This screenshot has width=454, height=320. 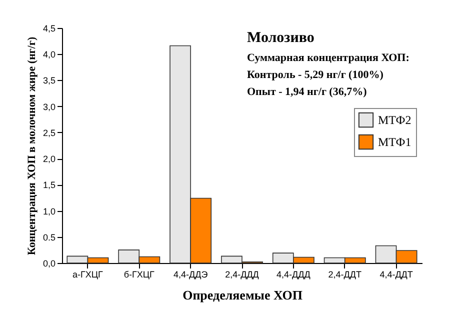 What do you see at coordinates (49, 263) in the screenshot?
I see `y-tick-label: 0,0` at bounding box center [49, 263].